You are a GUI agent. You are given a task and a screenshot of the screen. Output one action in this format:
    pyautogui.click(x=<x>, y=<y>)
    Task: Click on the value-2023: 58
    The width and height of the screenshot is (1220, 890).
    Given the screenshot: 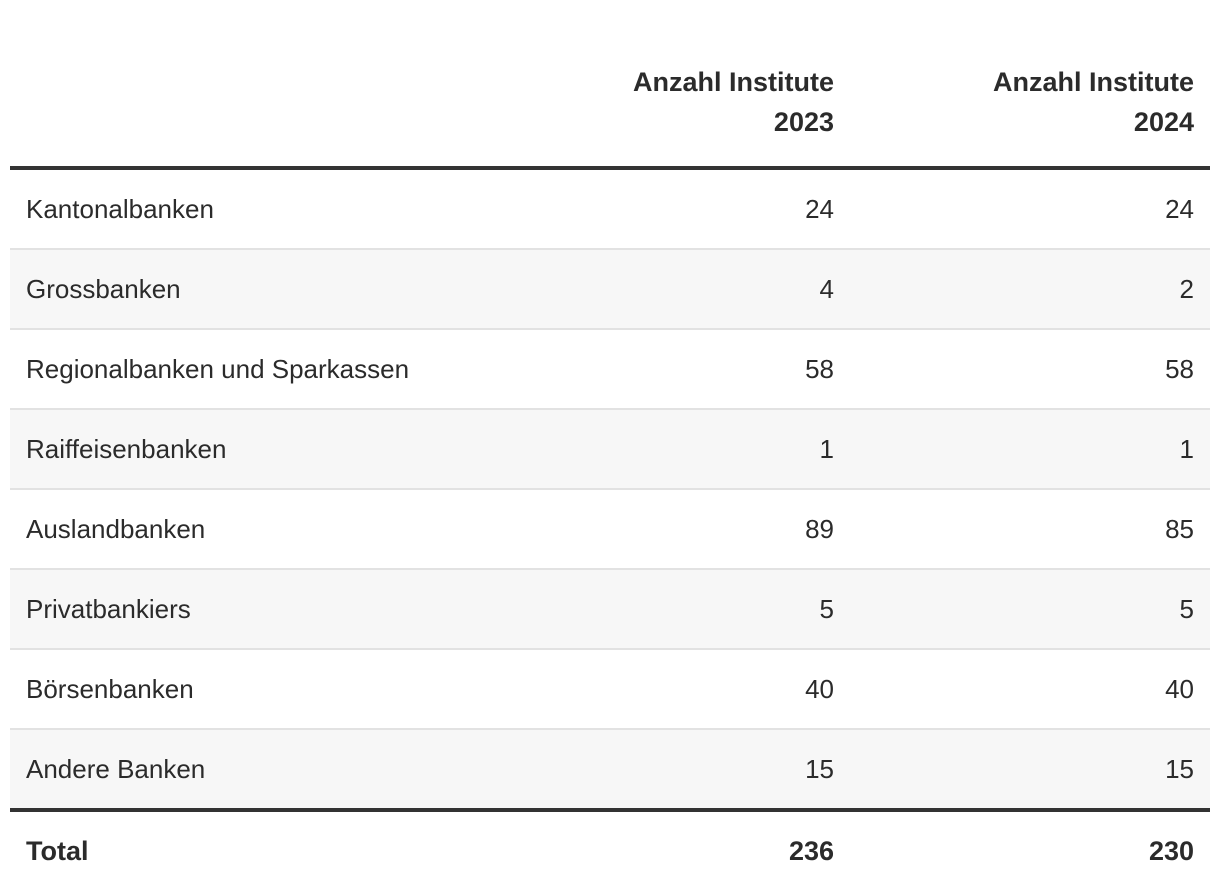 What is the action you would take?
    pyautogui.click(x=702, y=369)
    